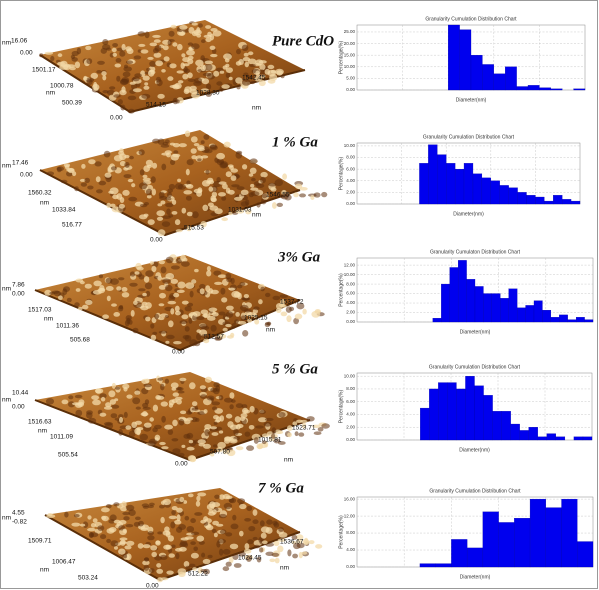  What do you see at coordinates (6, 289) in the screenshot?
I see `afm-axis-label: nm` at bounding box center [6, 289].